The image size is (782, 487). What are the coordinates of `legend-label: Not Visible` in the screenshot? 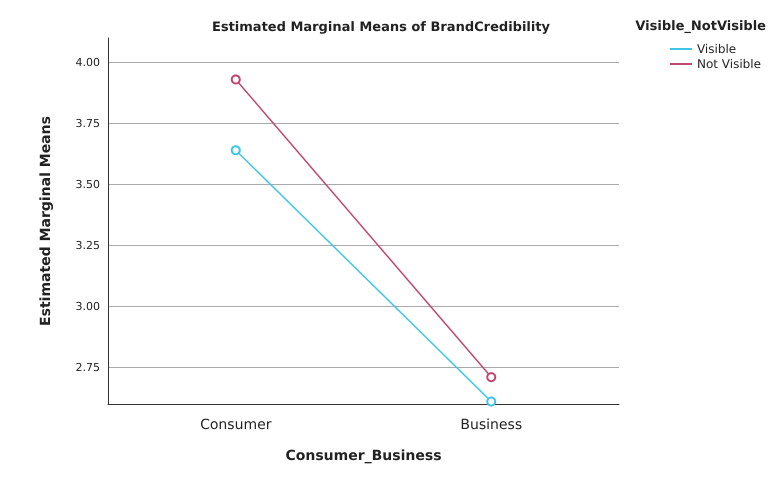 It's located at (729, 64).